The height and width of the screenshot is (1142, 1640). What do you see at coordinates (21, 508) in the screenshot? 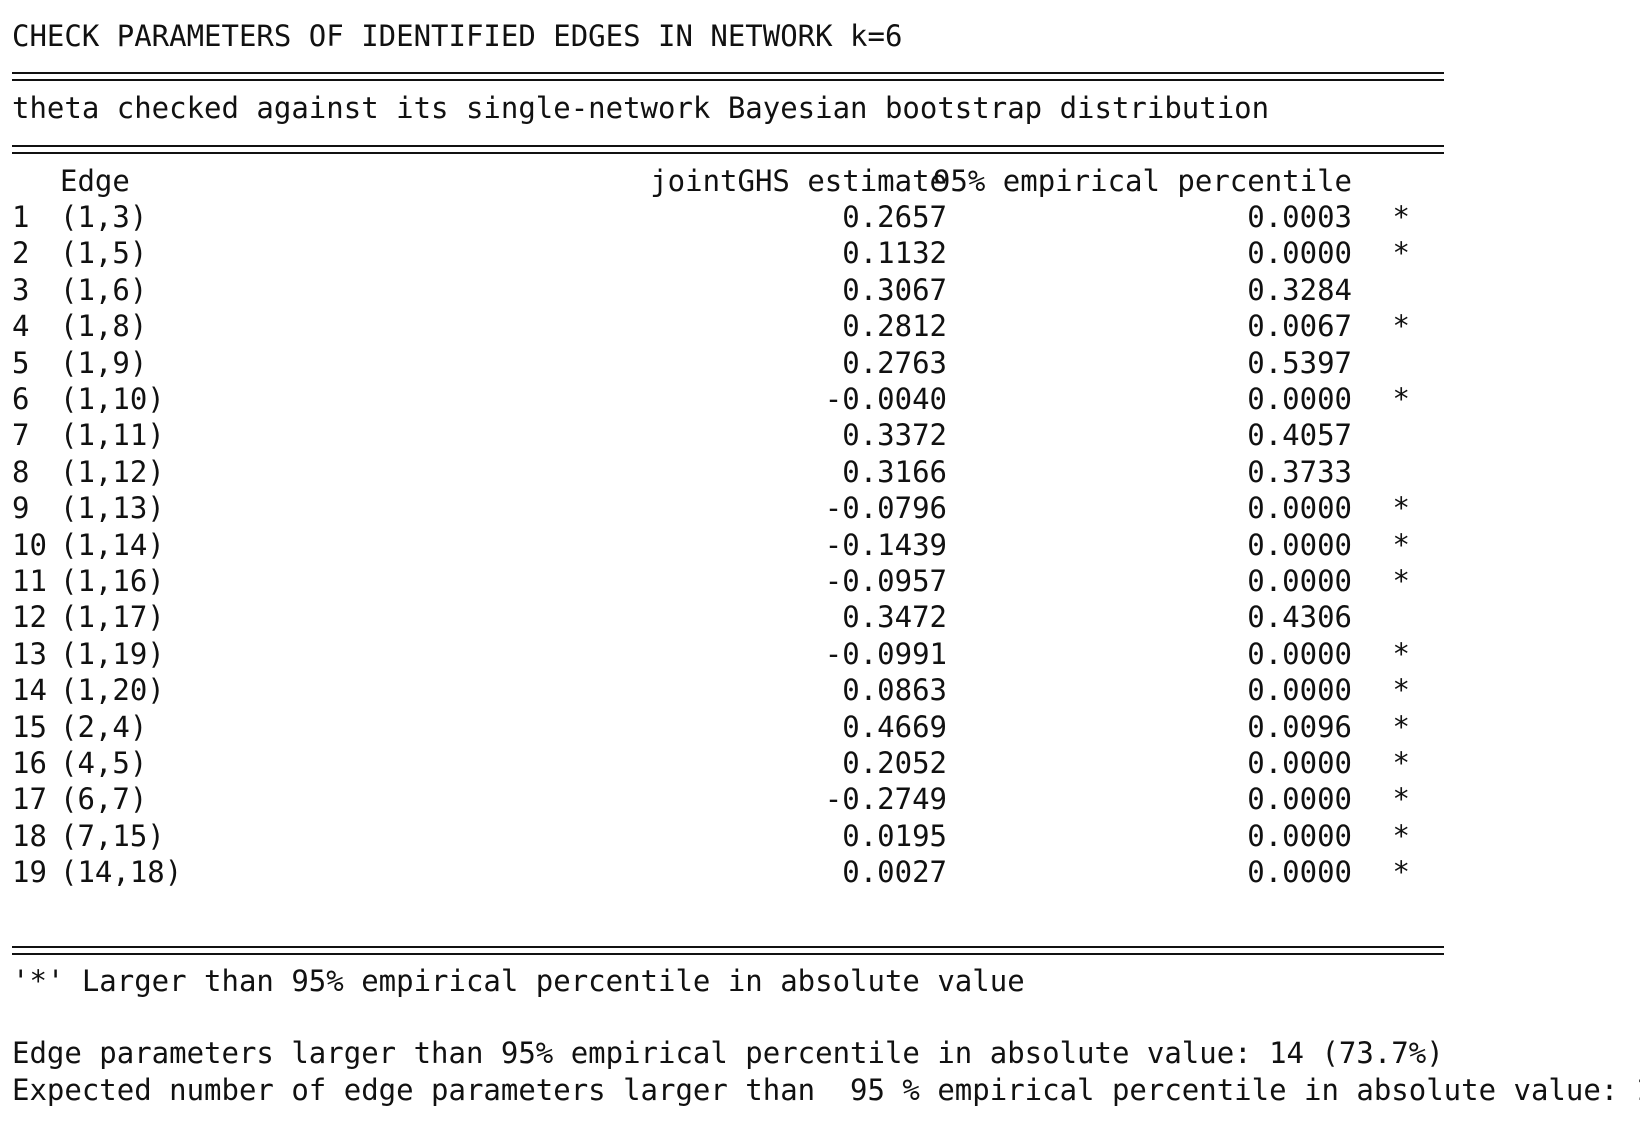
I see `row-index: 9` at bounding box center [21, 508].